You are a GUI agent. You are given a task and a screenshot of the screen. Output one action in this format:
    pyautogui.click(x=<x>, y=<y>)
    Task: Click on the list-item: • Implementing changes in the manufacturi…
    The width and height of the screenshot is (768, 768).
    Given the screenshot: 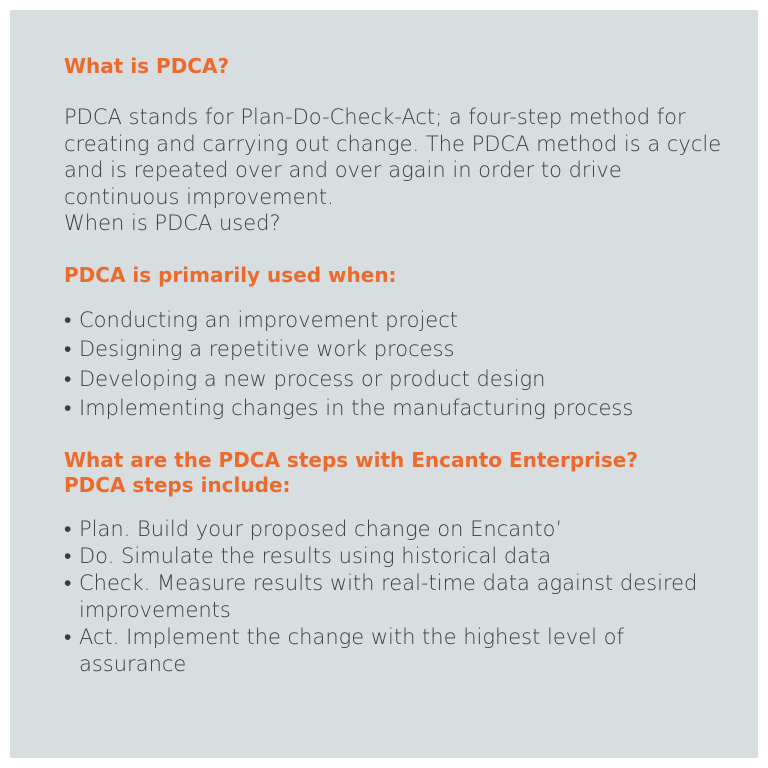 What is the action you would take?
    pyautogui.click(x=393, y=409)
    